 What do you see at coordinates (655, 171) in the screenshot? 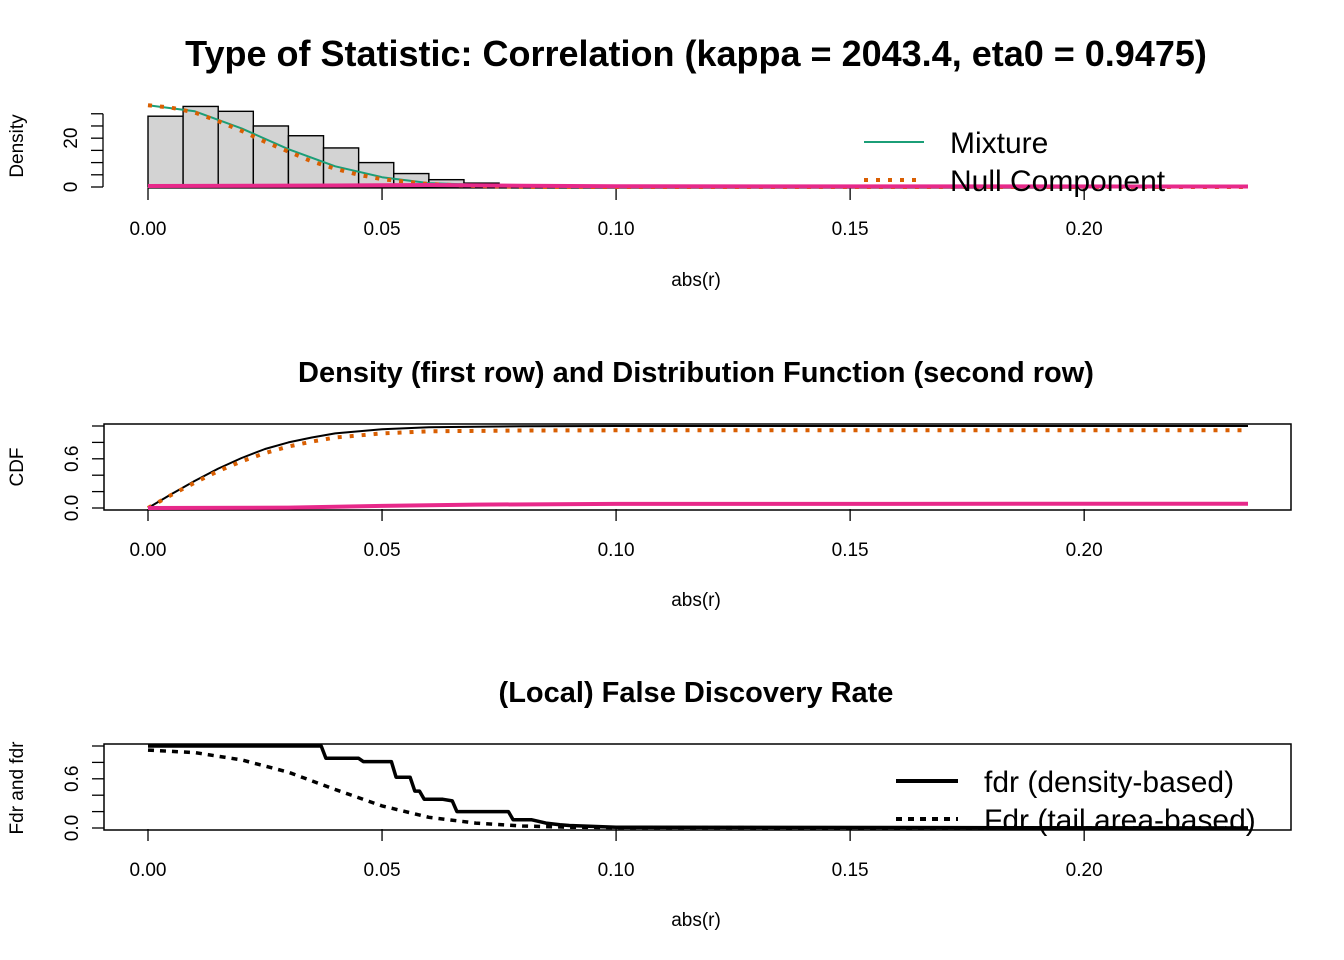
I see `plot-area: 0.00 0.05 0.10 0.15 0.20 0 20` at bounding box center [655, 171].